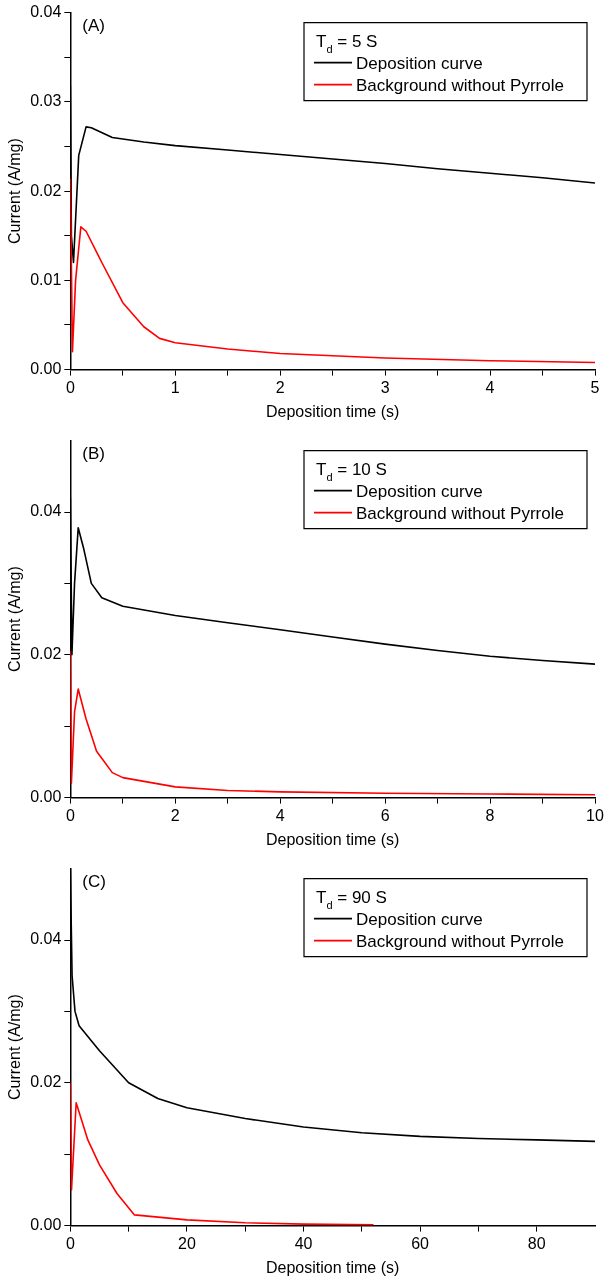 The height and width of the screenshot is (1284, 607). Describe the element at coordinates (303, 1243) in the screenshot. I see `x-tick-label: 40` at that location.